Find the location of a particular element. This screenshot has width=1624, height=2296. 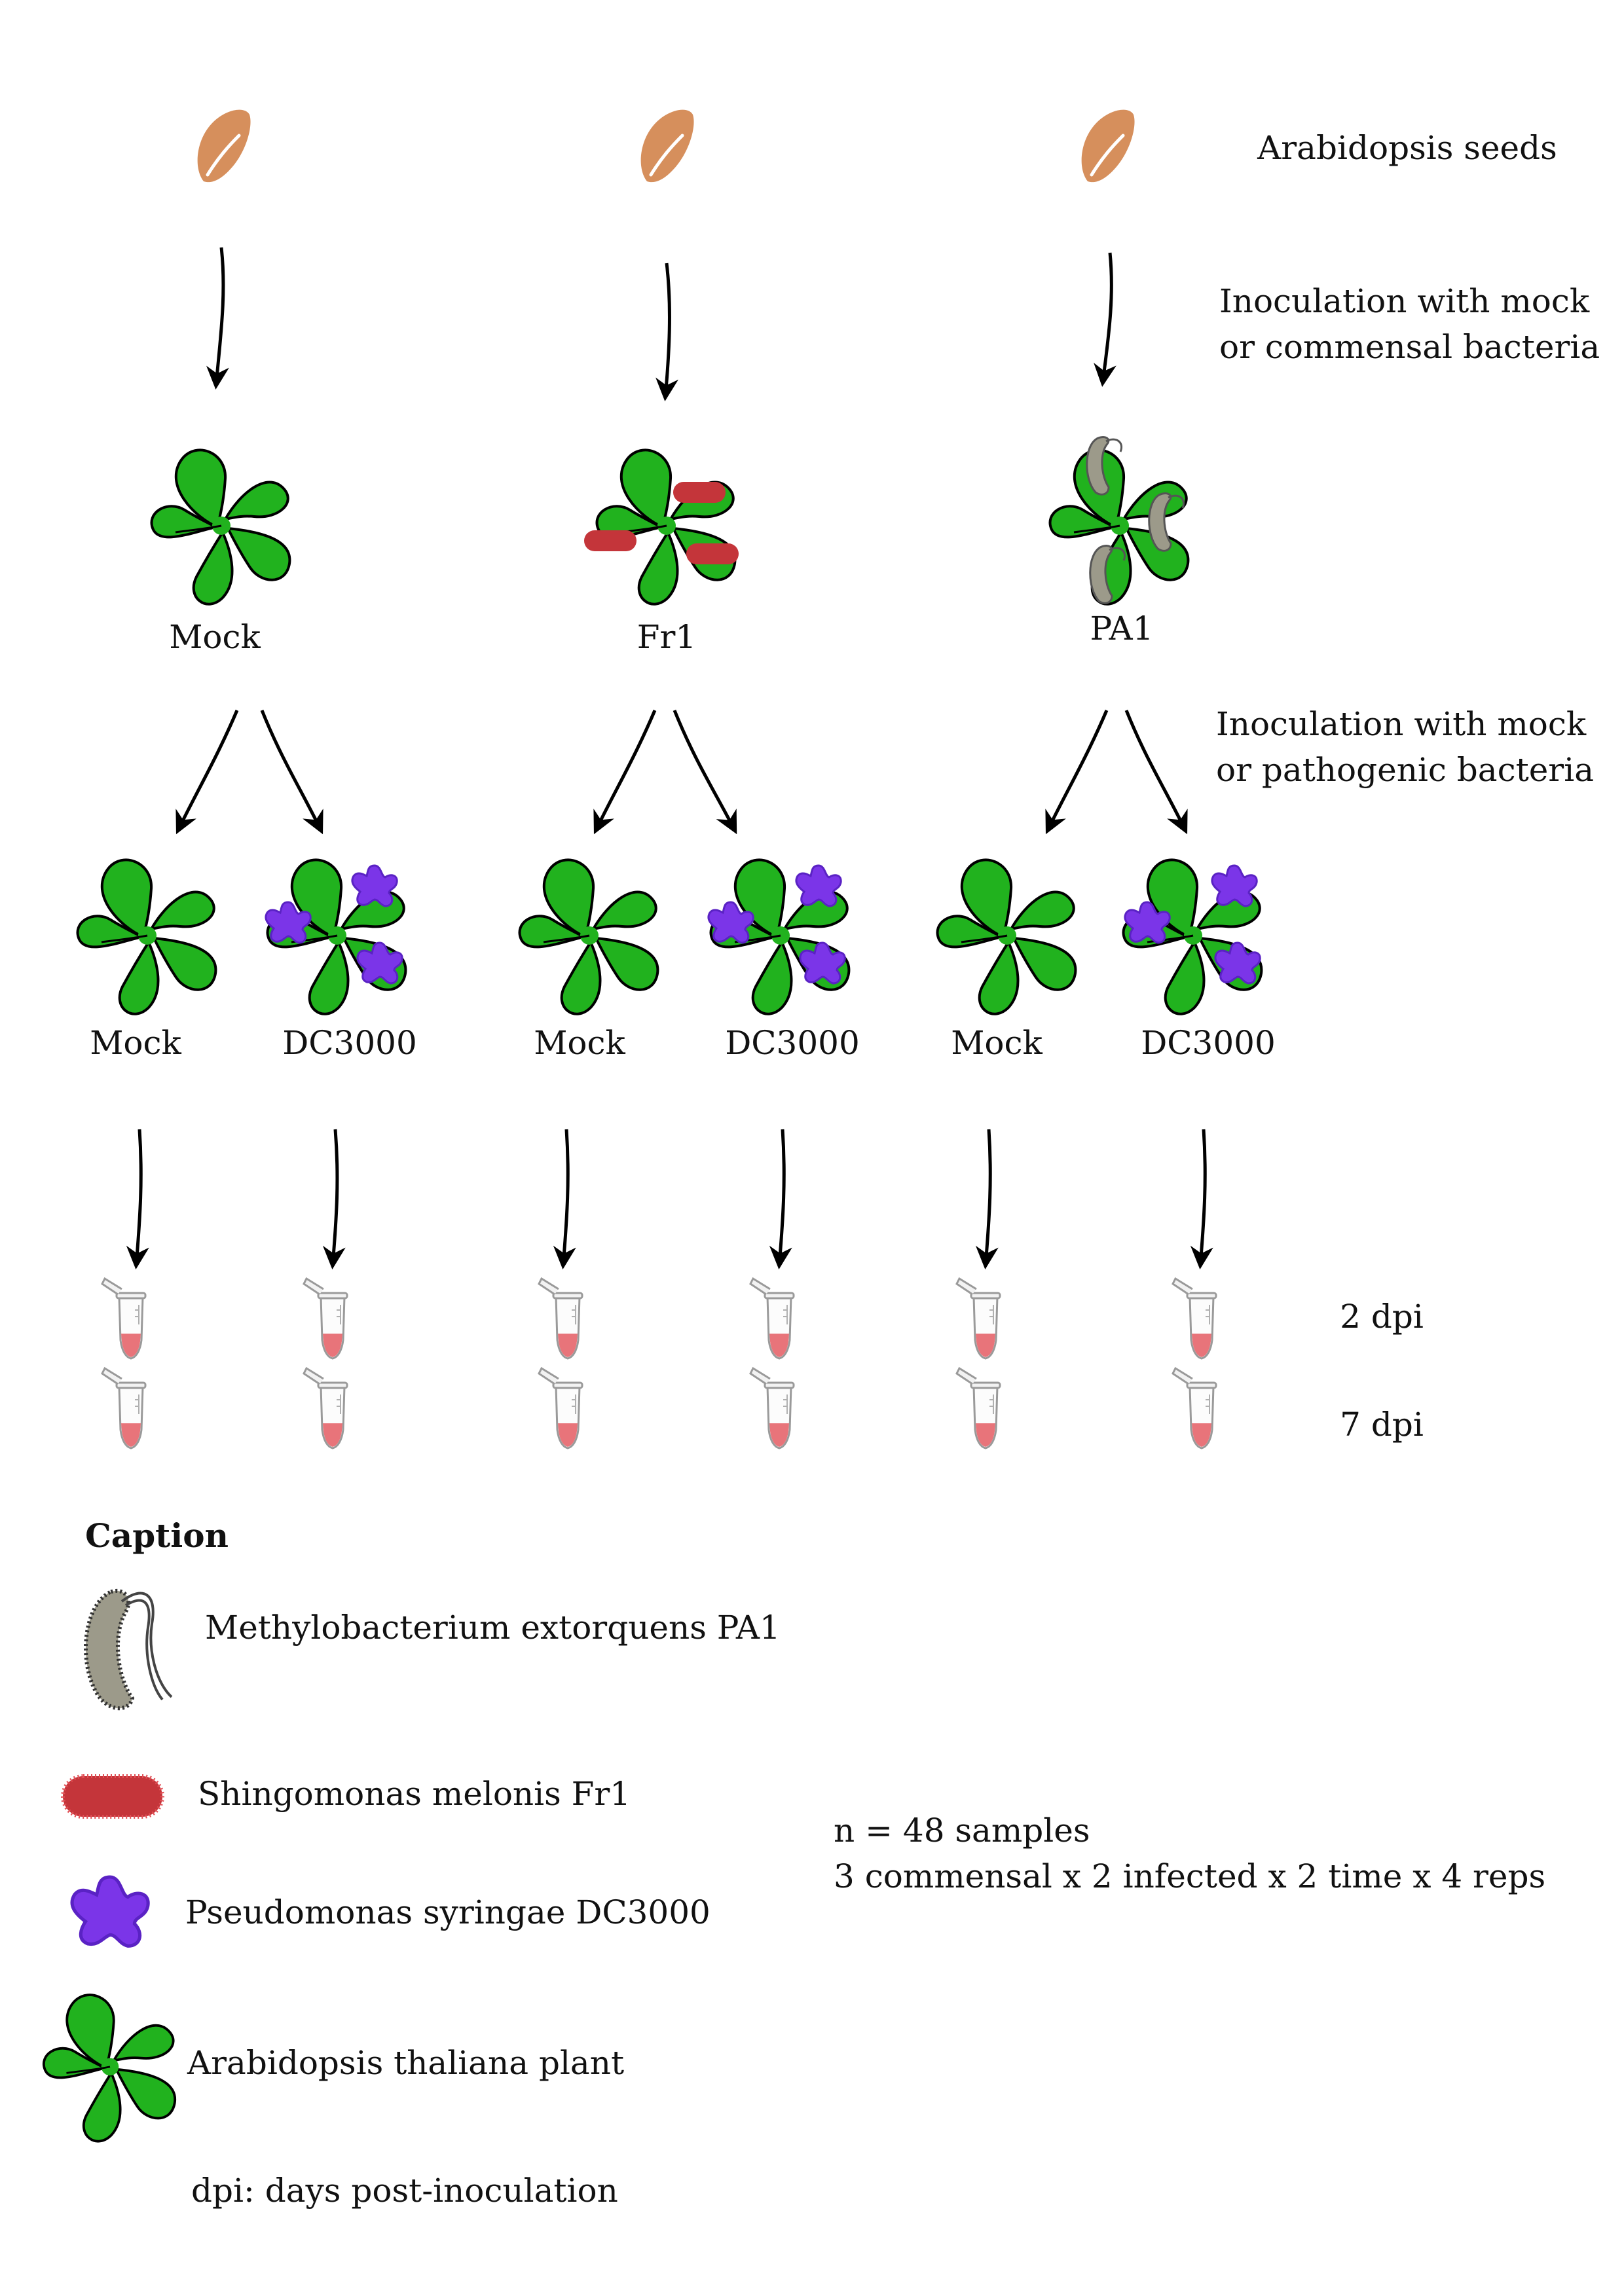

pa1-plant-icon is located at coordinates (1119, 527).